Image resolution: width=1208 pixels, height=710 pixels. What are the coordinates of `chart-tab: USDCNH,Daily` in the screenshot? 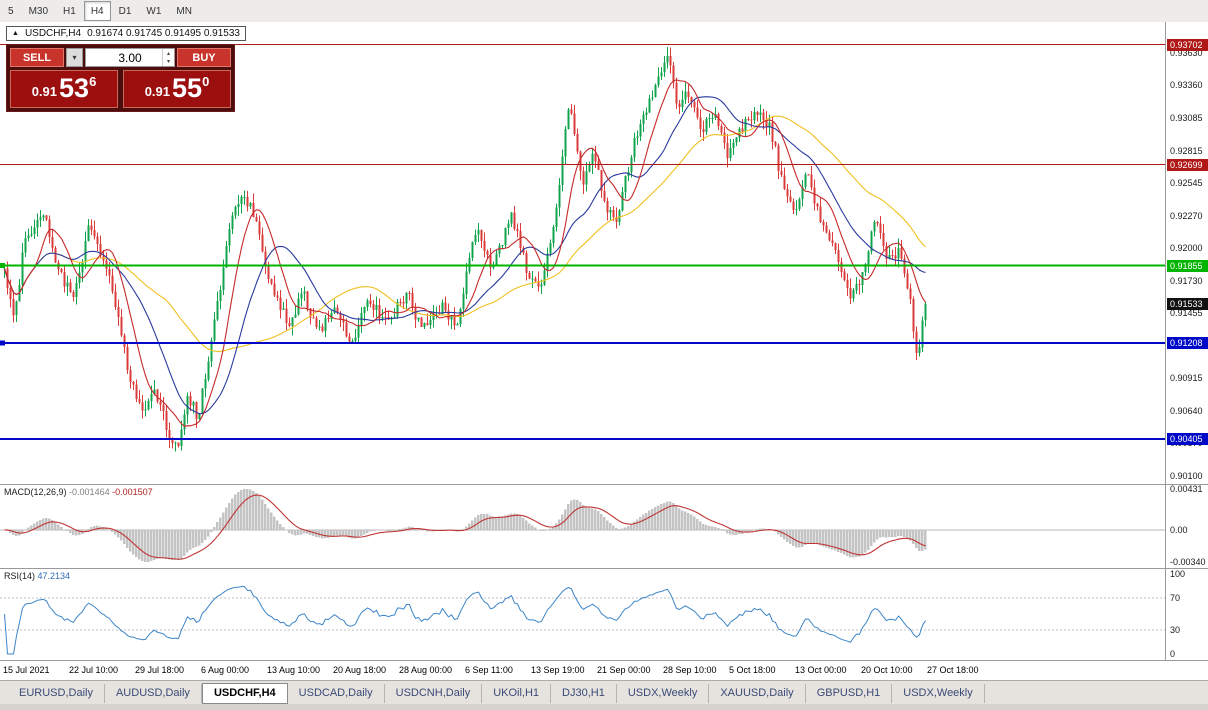 It's located at (434, 693).